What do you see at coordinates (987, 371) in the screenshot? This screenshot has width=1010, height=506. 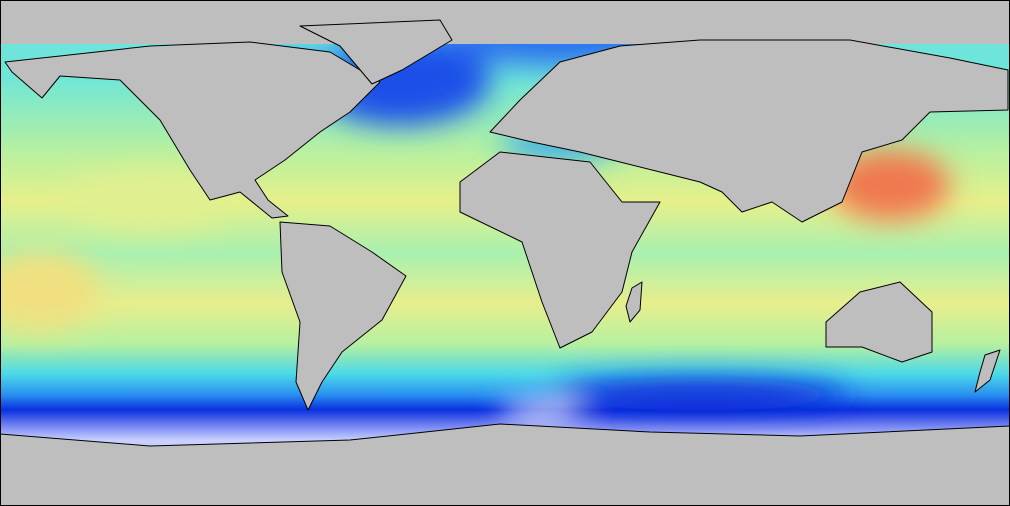 I see `new-zealand` at bounding box center [987, 371].